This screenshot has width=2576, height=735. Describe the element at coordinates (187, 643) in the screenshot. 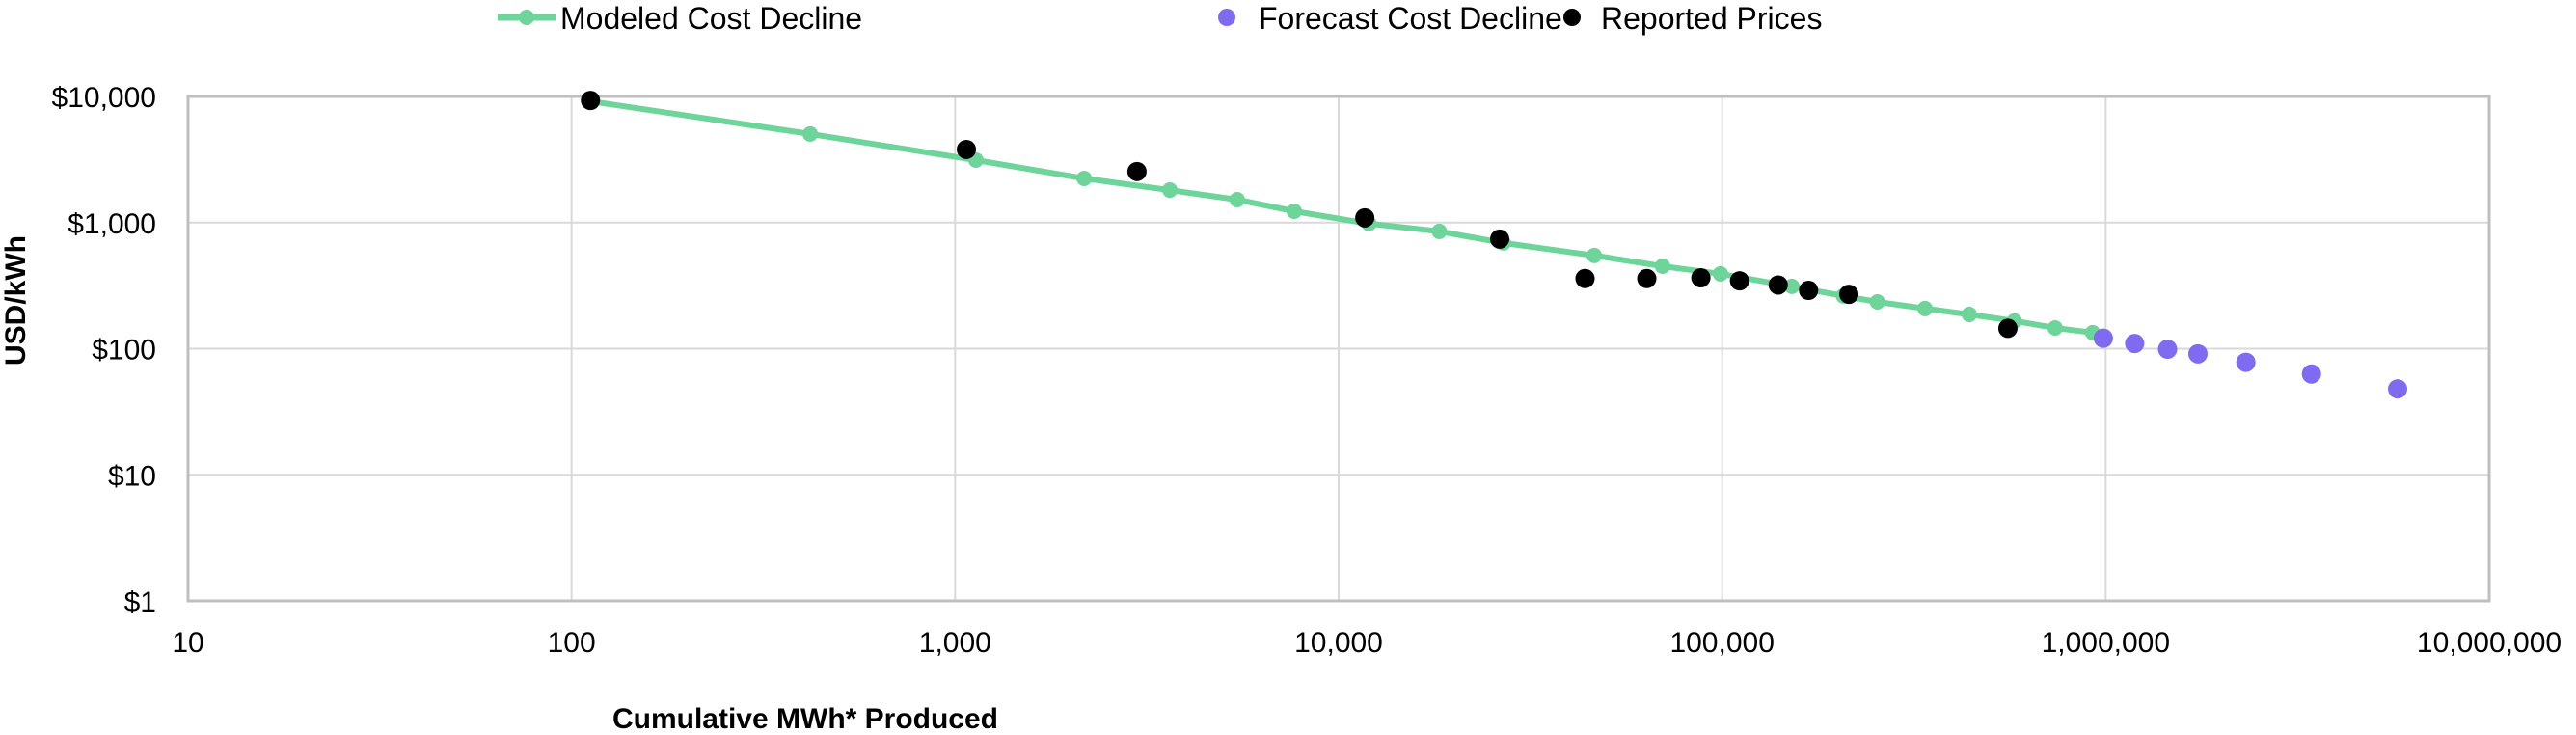

I see `x-tick-label: 10` at that location.